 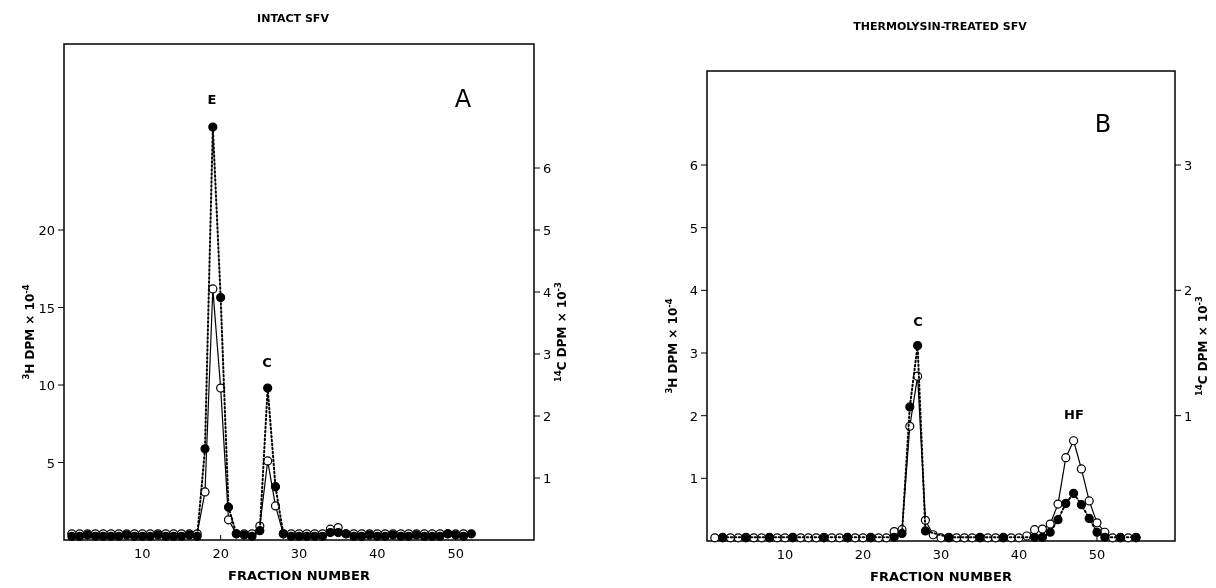 I want to click on y2-tick-label: 6, so click(x=547, y=168).